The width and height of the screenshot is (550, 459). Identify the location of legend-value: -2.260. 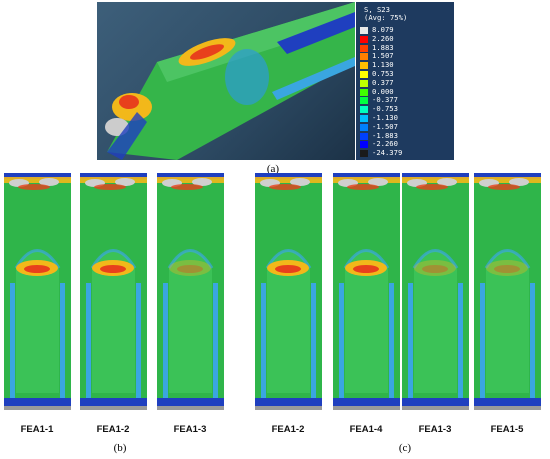
(385, 144).